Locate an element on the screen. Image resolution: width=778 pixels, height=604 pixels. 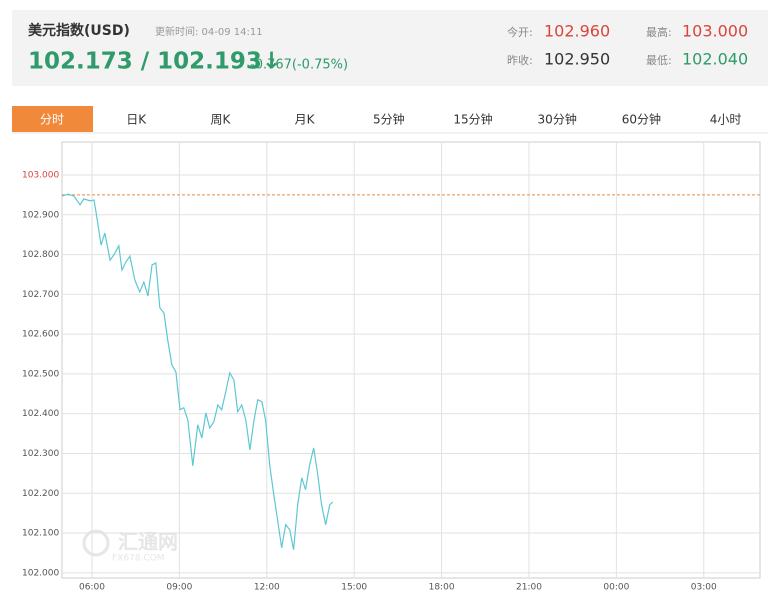
y-tick-label: 102.800 is located at coordinates (40, 255).